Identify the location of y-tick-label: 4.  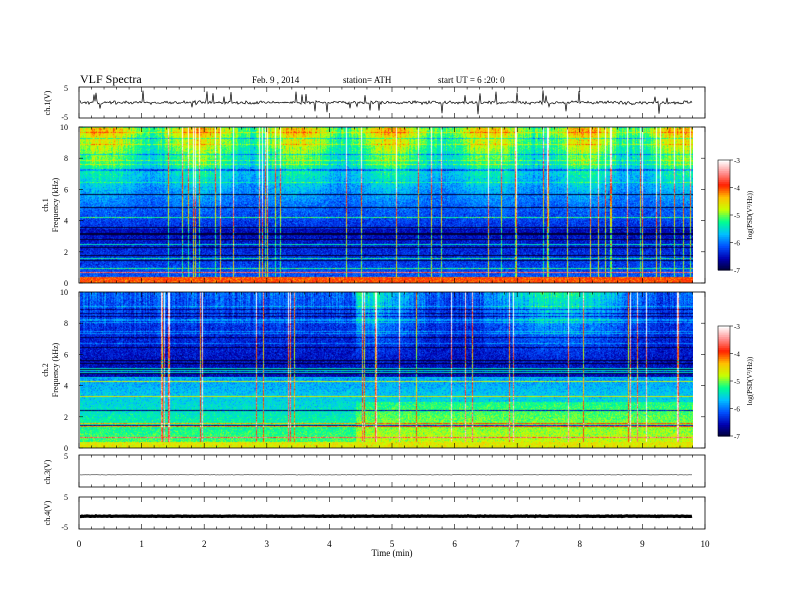
(66, 386).